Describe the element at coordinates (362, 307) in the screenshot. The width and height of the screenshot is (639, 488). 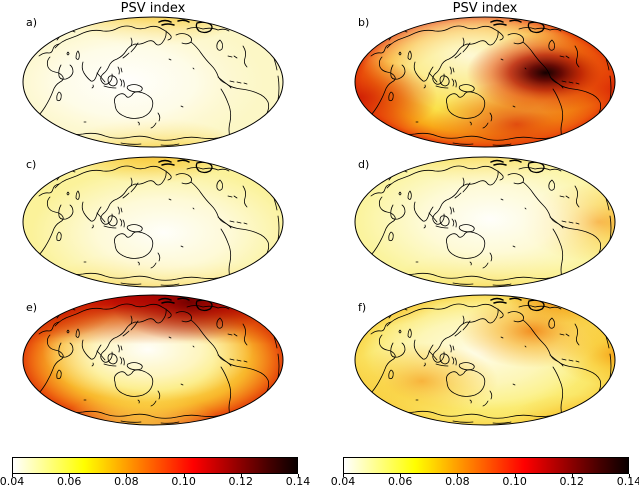
I see `panel-label-f: f)` at that location.